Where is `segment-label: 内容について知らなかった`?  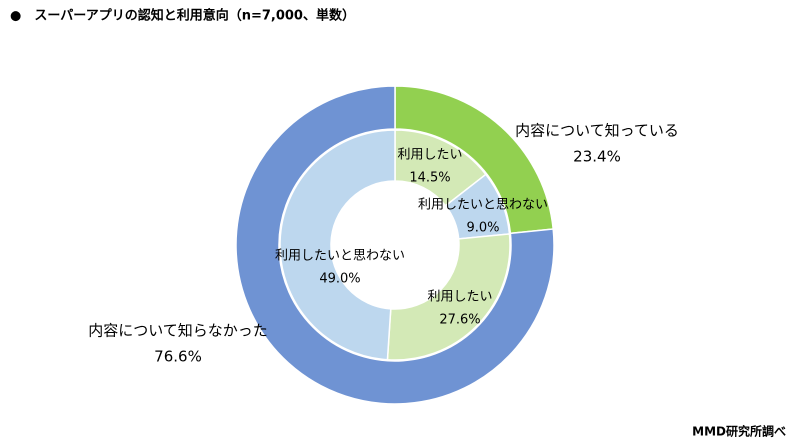 segment-label: 内容について知らなかった is located at coordinates (178, 331).